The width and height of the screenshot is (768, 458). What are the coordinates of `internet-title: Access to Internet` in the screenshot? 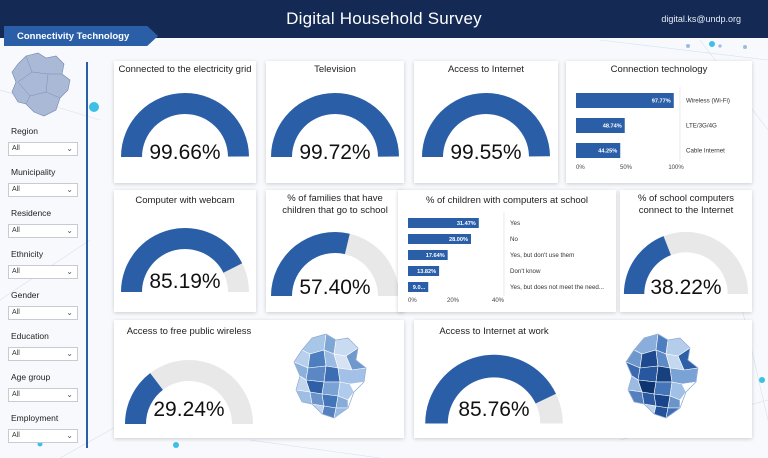 It's located at (486, 69).